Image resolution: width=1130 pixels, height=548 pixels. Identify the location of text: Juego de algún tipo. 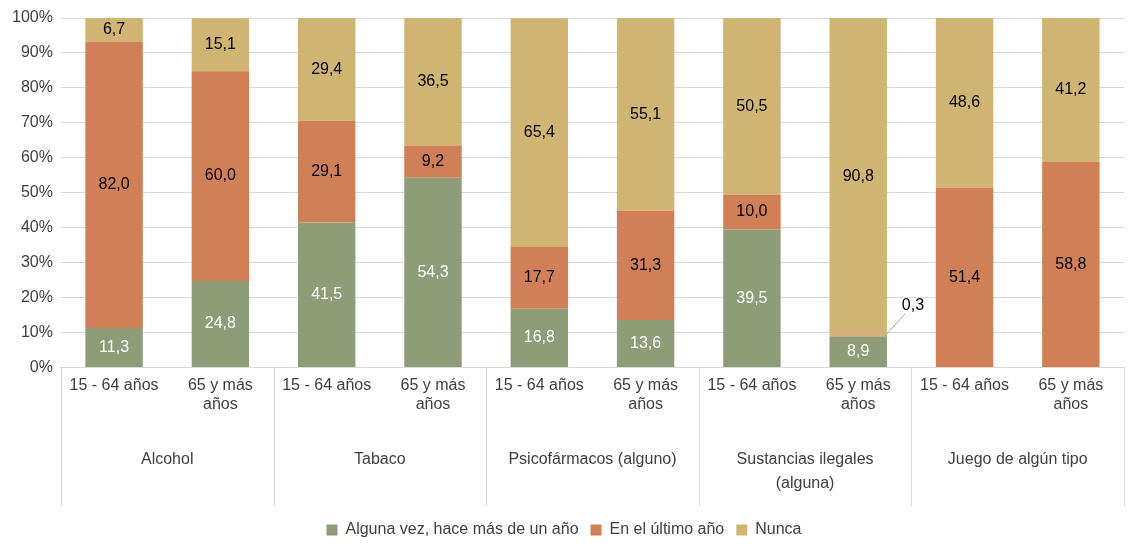
(1017, 459).